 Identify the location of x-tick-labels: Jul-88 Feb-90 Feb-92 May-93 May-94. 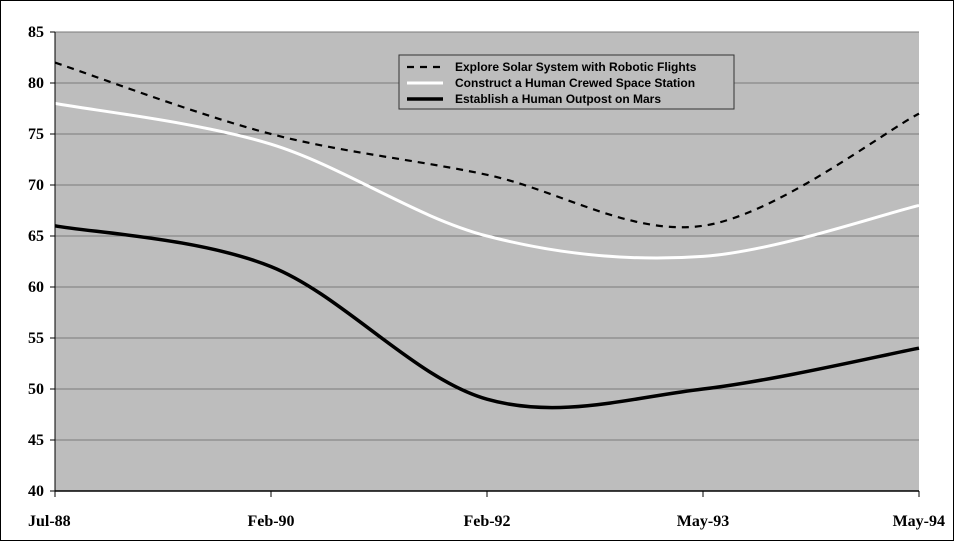
(486, 521).